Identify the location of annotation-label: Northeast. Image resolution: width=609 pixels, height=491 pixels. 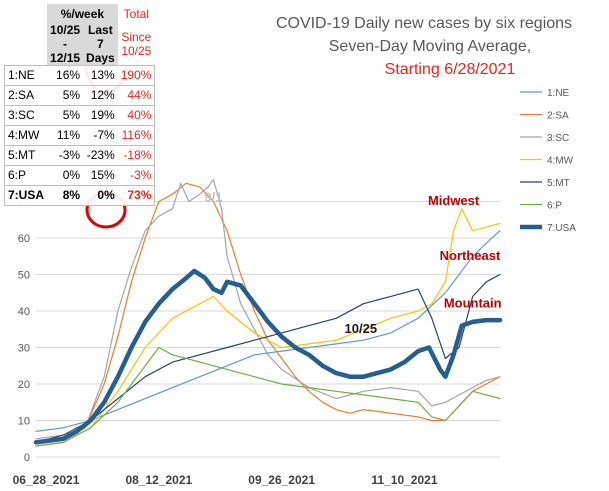
(470, 255).